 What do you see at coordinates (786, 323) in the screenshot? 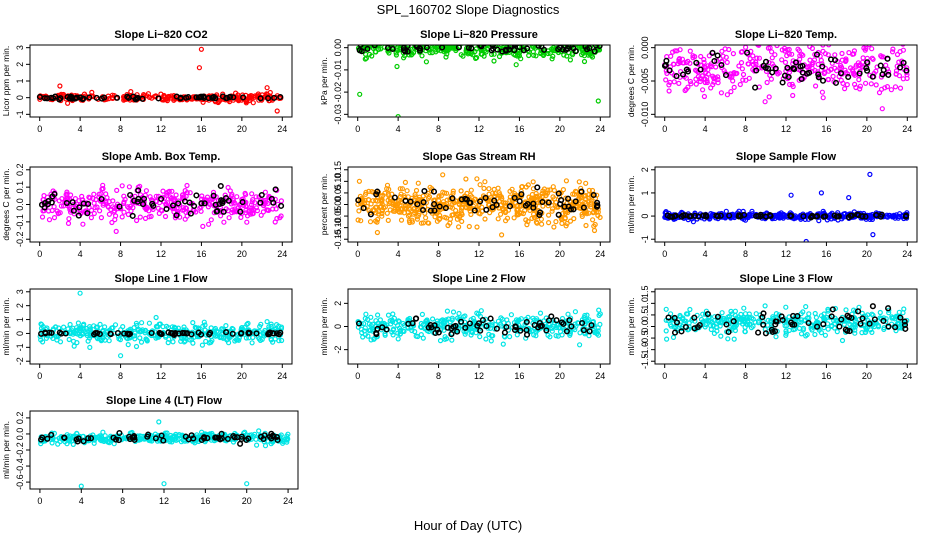
I see `data-points` at bounding box center [786, 323].